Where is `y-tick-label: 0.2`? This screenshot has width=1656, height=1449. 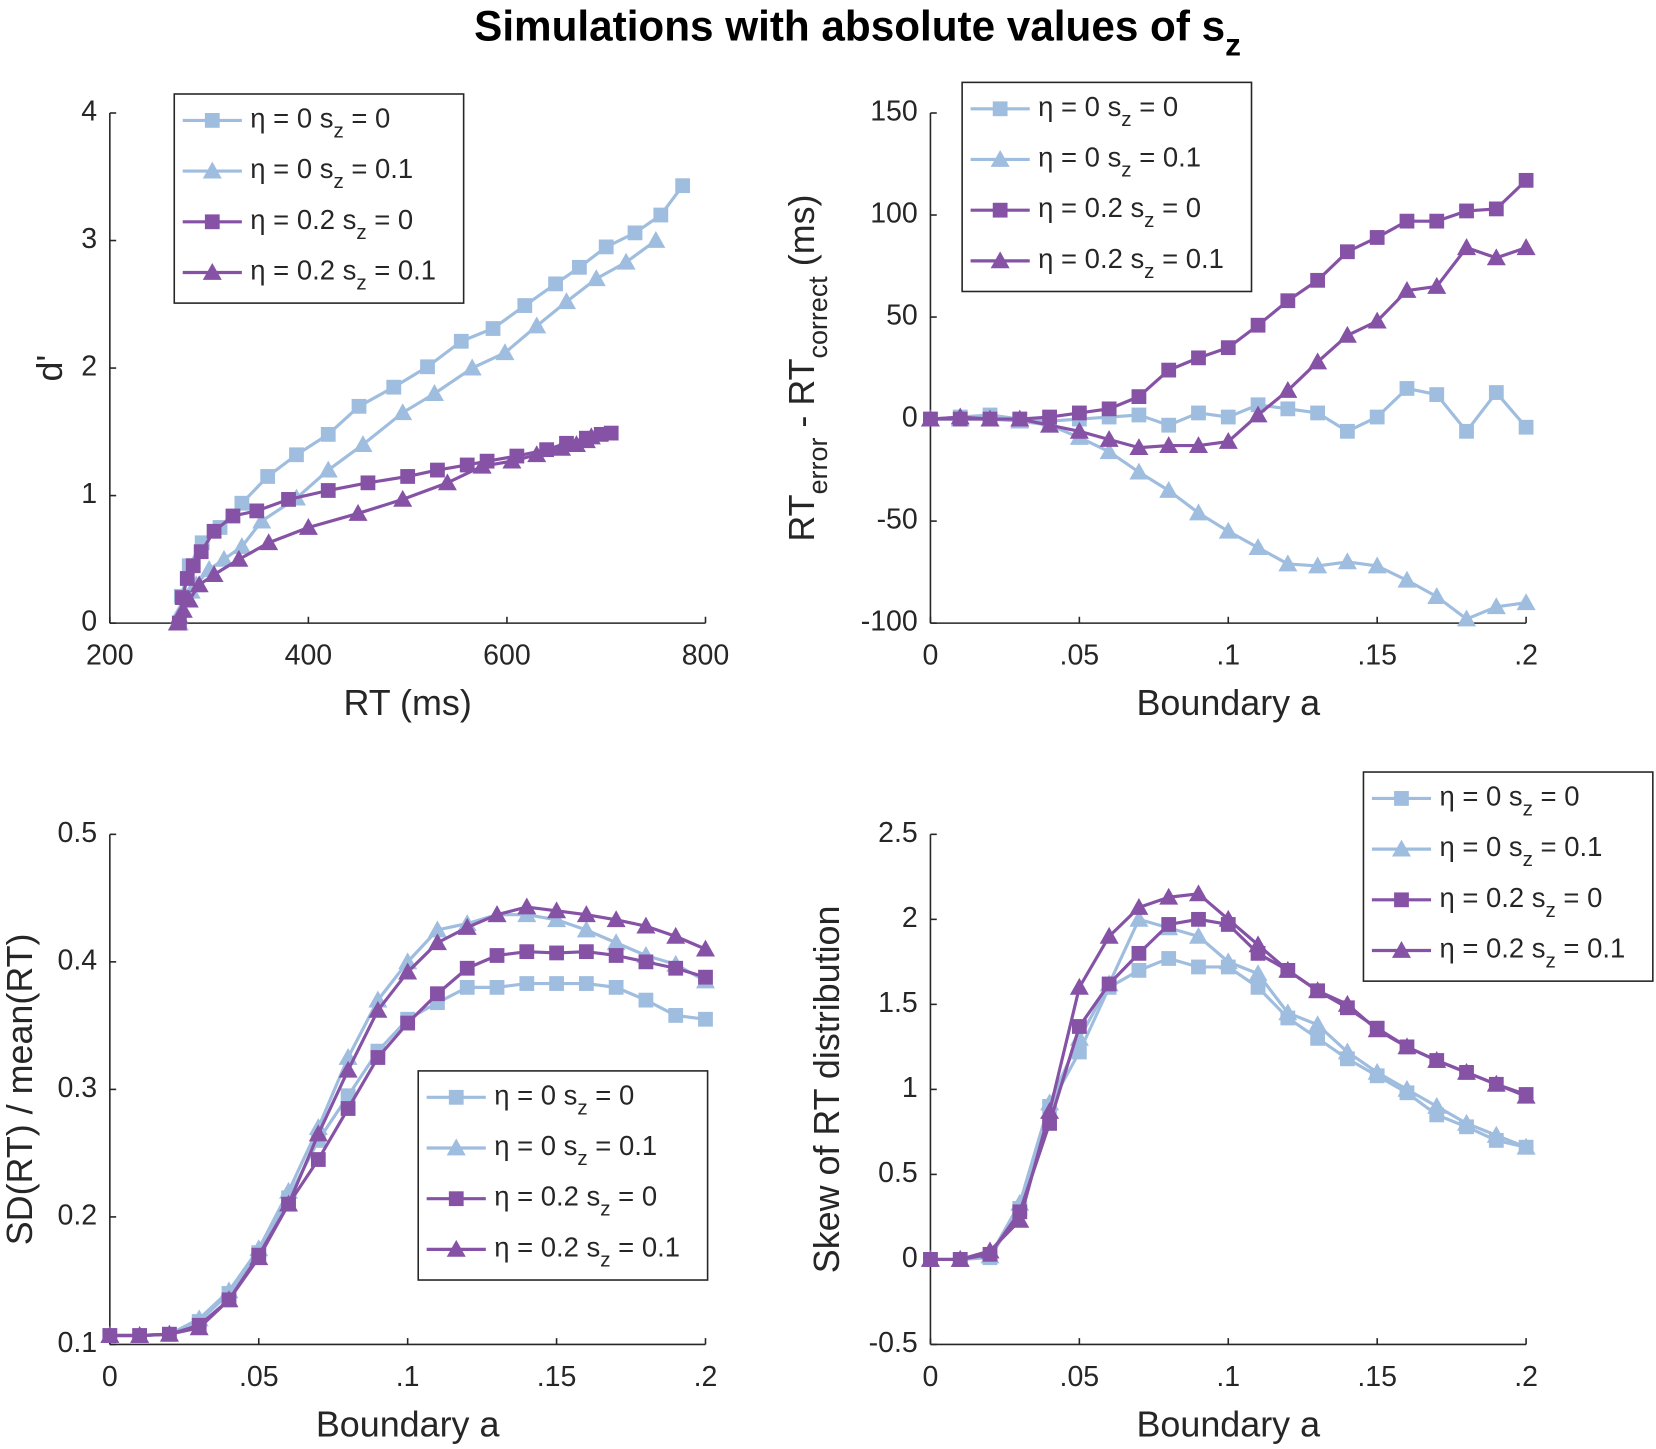
y-tick-label: 0.2 is located at coordinates (78, 1215).